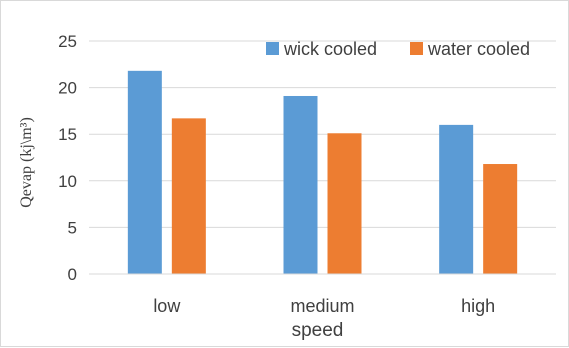 The width and height of the screenshot is (569, 348). I want to click on y-tick-label: 5, so click(72, 227).